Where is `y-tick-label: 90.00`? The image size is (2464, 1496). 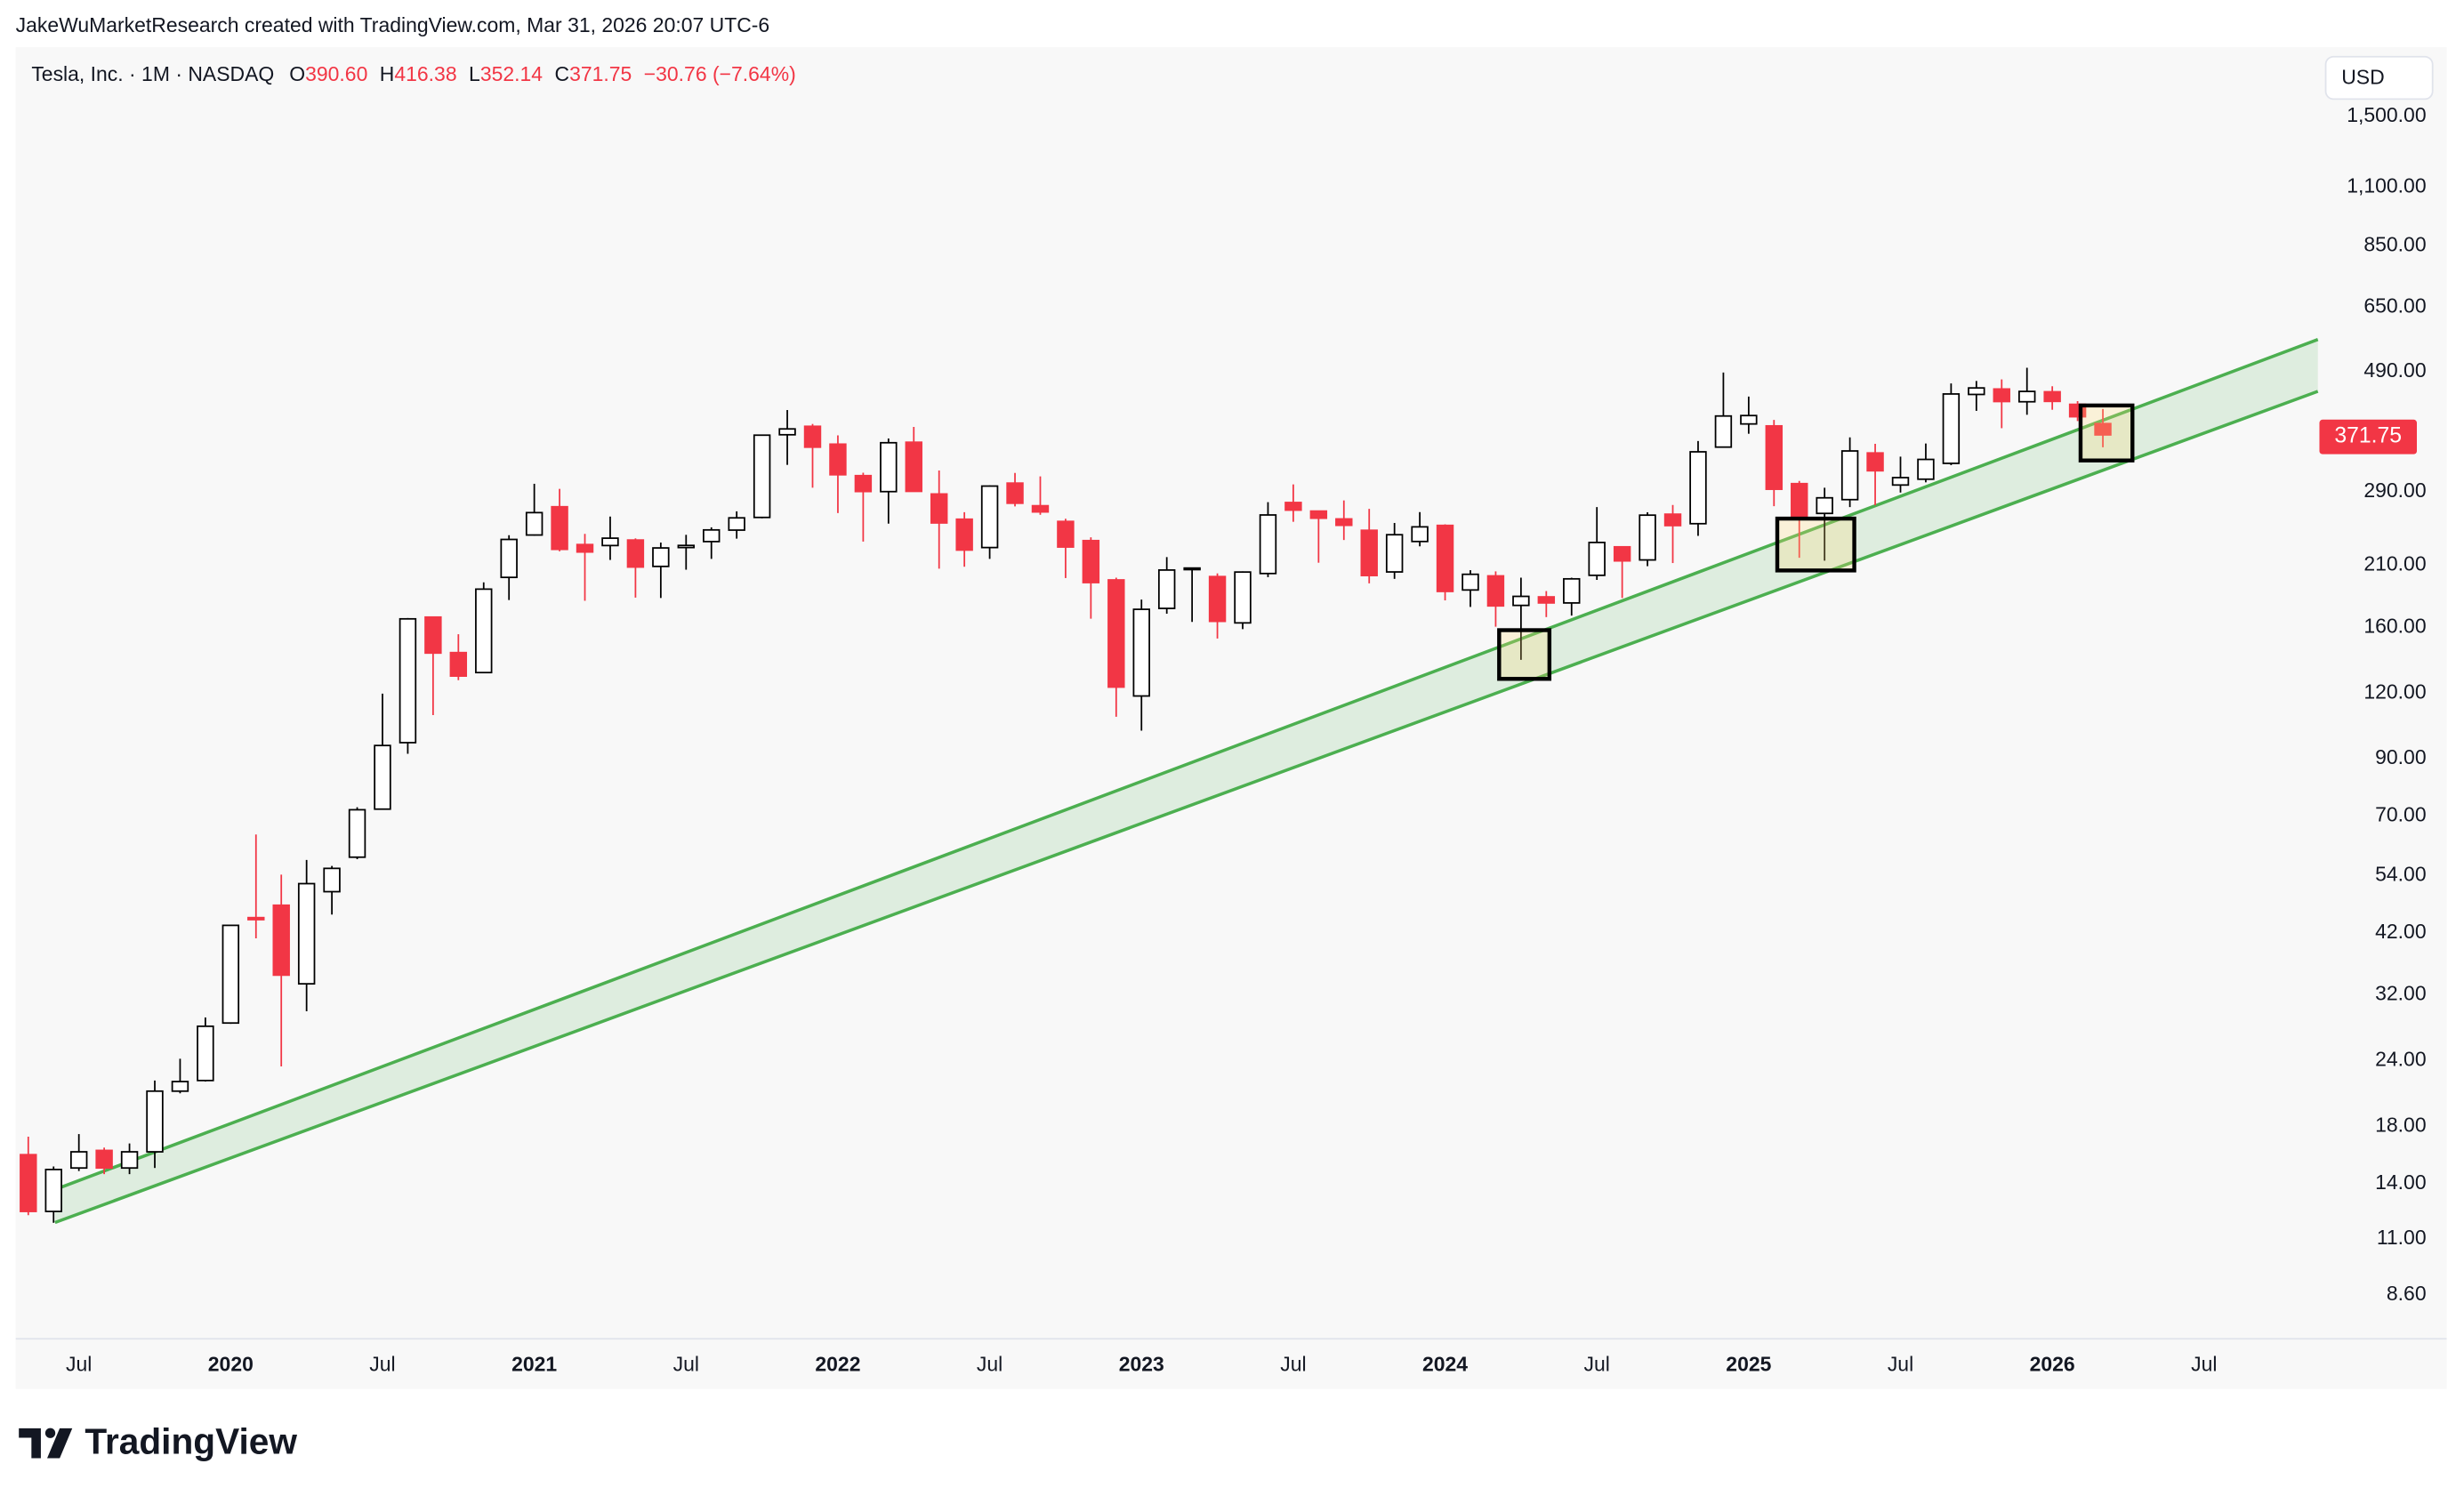 y-tick-label: 90.00 is located at coordinates (2400, 756).